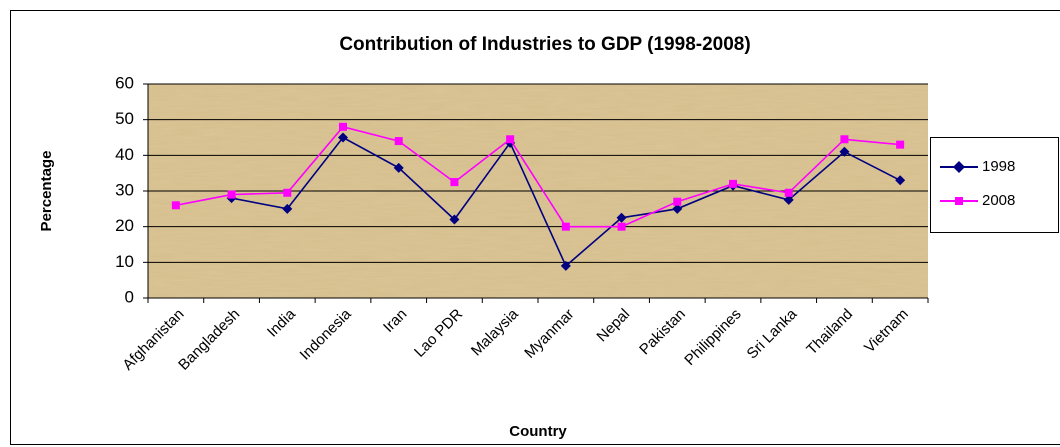 The width and height of the screenshot is (1060, 447). What do you see at coordinates (124, 189) in the screenshot?
I see `y-tick-label: 30` at bounding box center [124, 189].